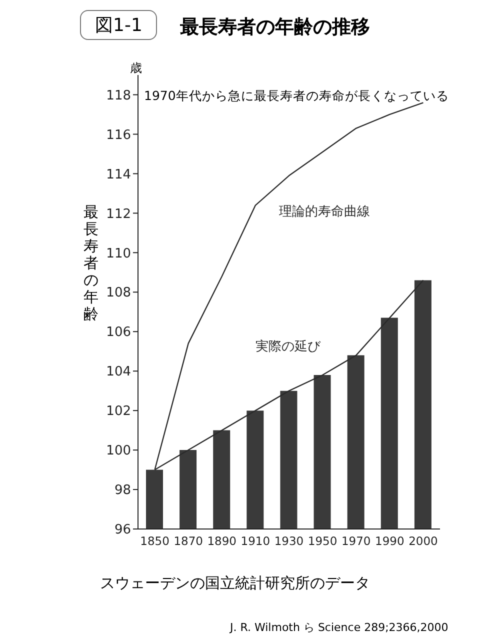 The height and width of the screenshot is (640, 480). I want to click on y-tick-label: 104, so click(118, 372).